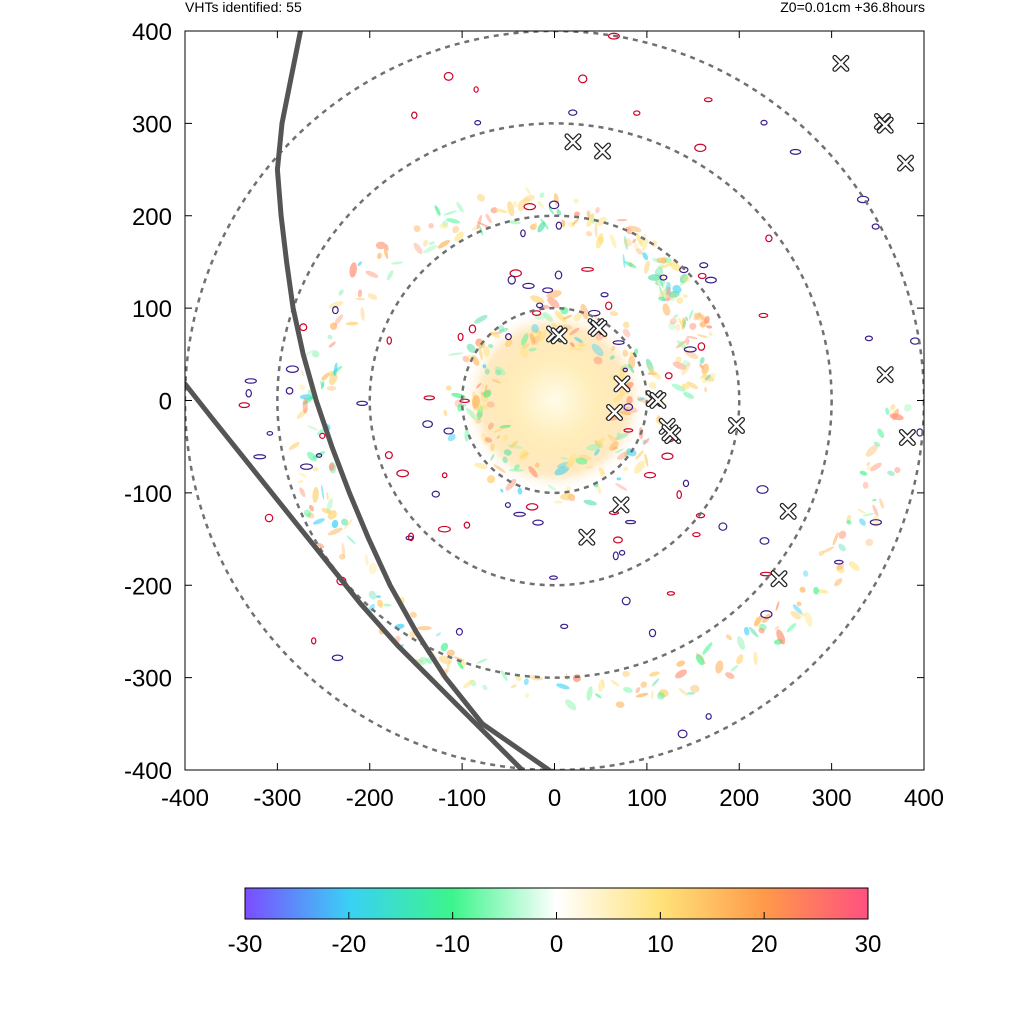 This screenshot has width=1024, height=1024. Describe the element at coordinates (152, 124) in the screenshot. I see `y-tick-label: 300` at that location.